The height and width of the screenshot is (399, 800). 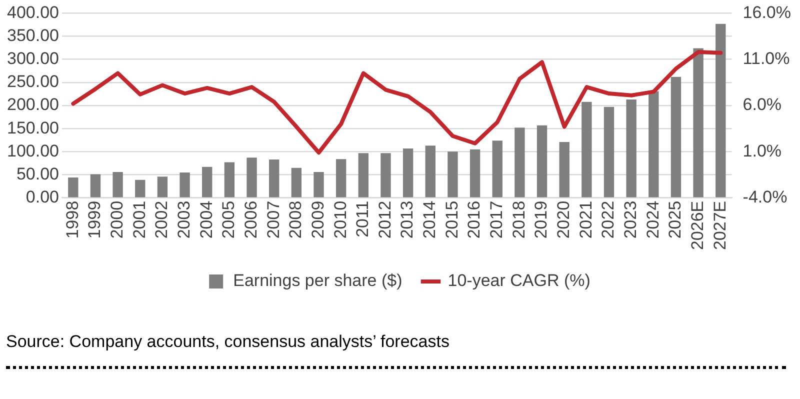 What do you see at coordinates (452, 219) in the screenshot?
I see `x-tick-label: 2015` at bounding box center [452, 219].